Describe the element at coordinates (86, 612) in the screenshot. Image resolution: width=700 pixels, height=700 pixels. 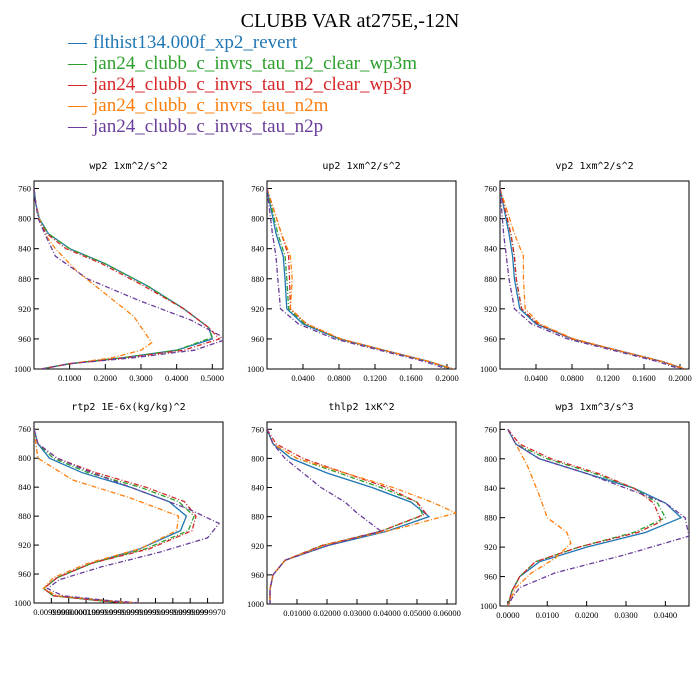
I see `x-tick-label: 0.0001999` at that location.